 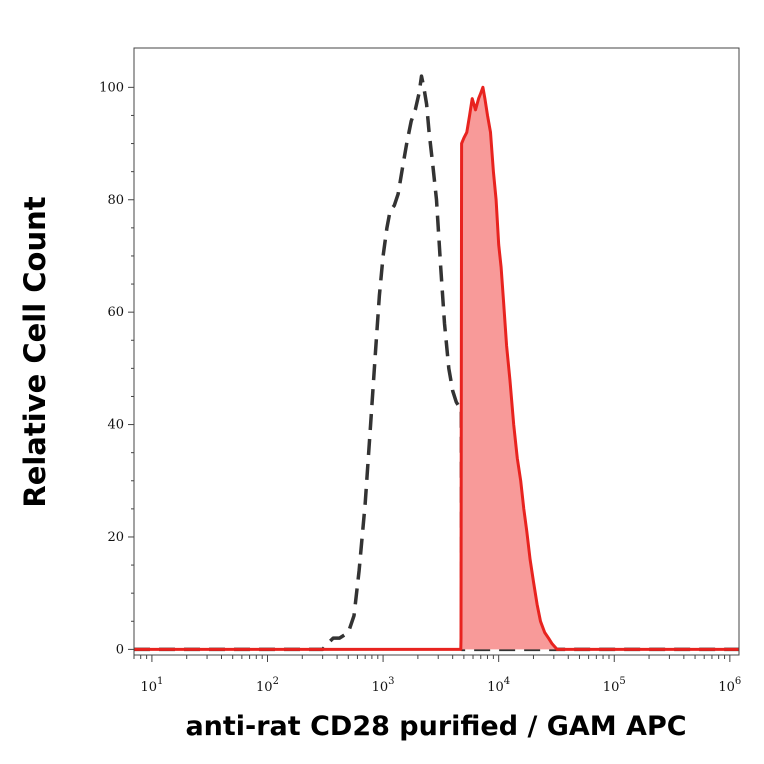 I want to click on x-tick-label: 10², so click(x=267, y=685).